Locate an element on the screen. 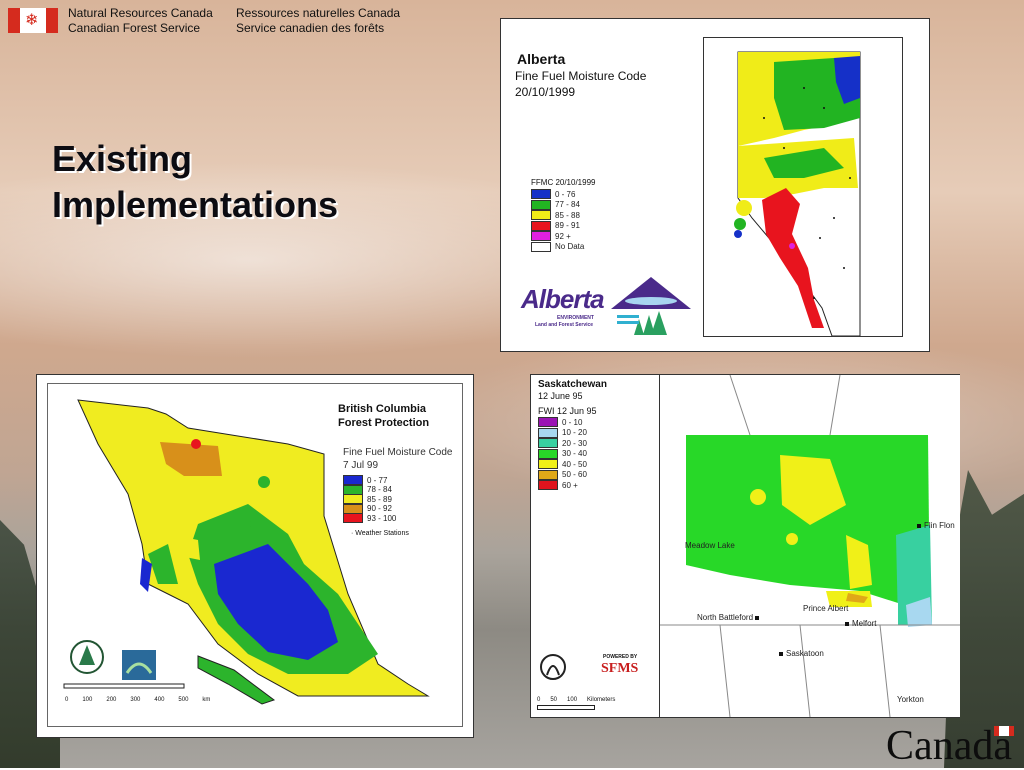 The image size is (1024, 770). alberta-subtitle: Fine Fuel Moisture Code is located at coordinates (581, 76).